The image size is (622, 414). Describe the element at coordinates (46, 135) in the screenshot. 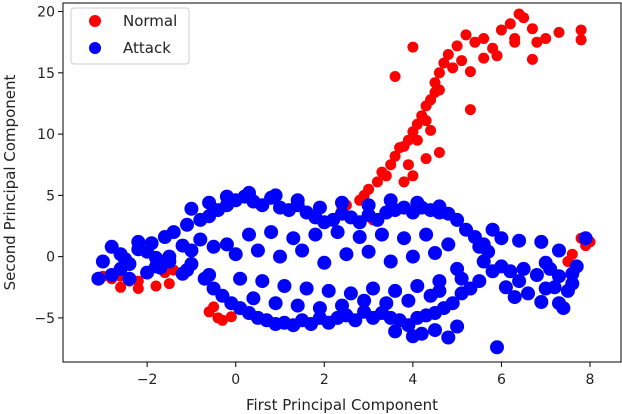

I see `y-tick-label-3: 10` at that location.